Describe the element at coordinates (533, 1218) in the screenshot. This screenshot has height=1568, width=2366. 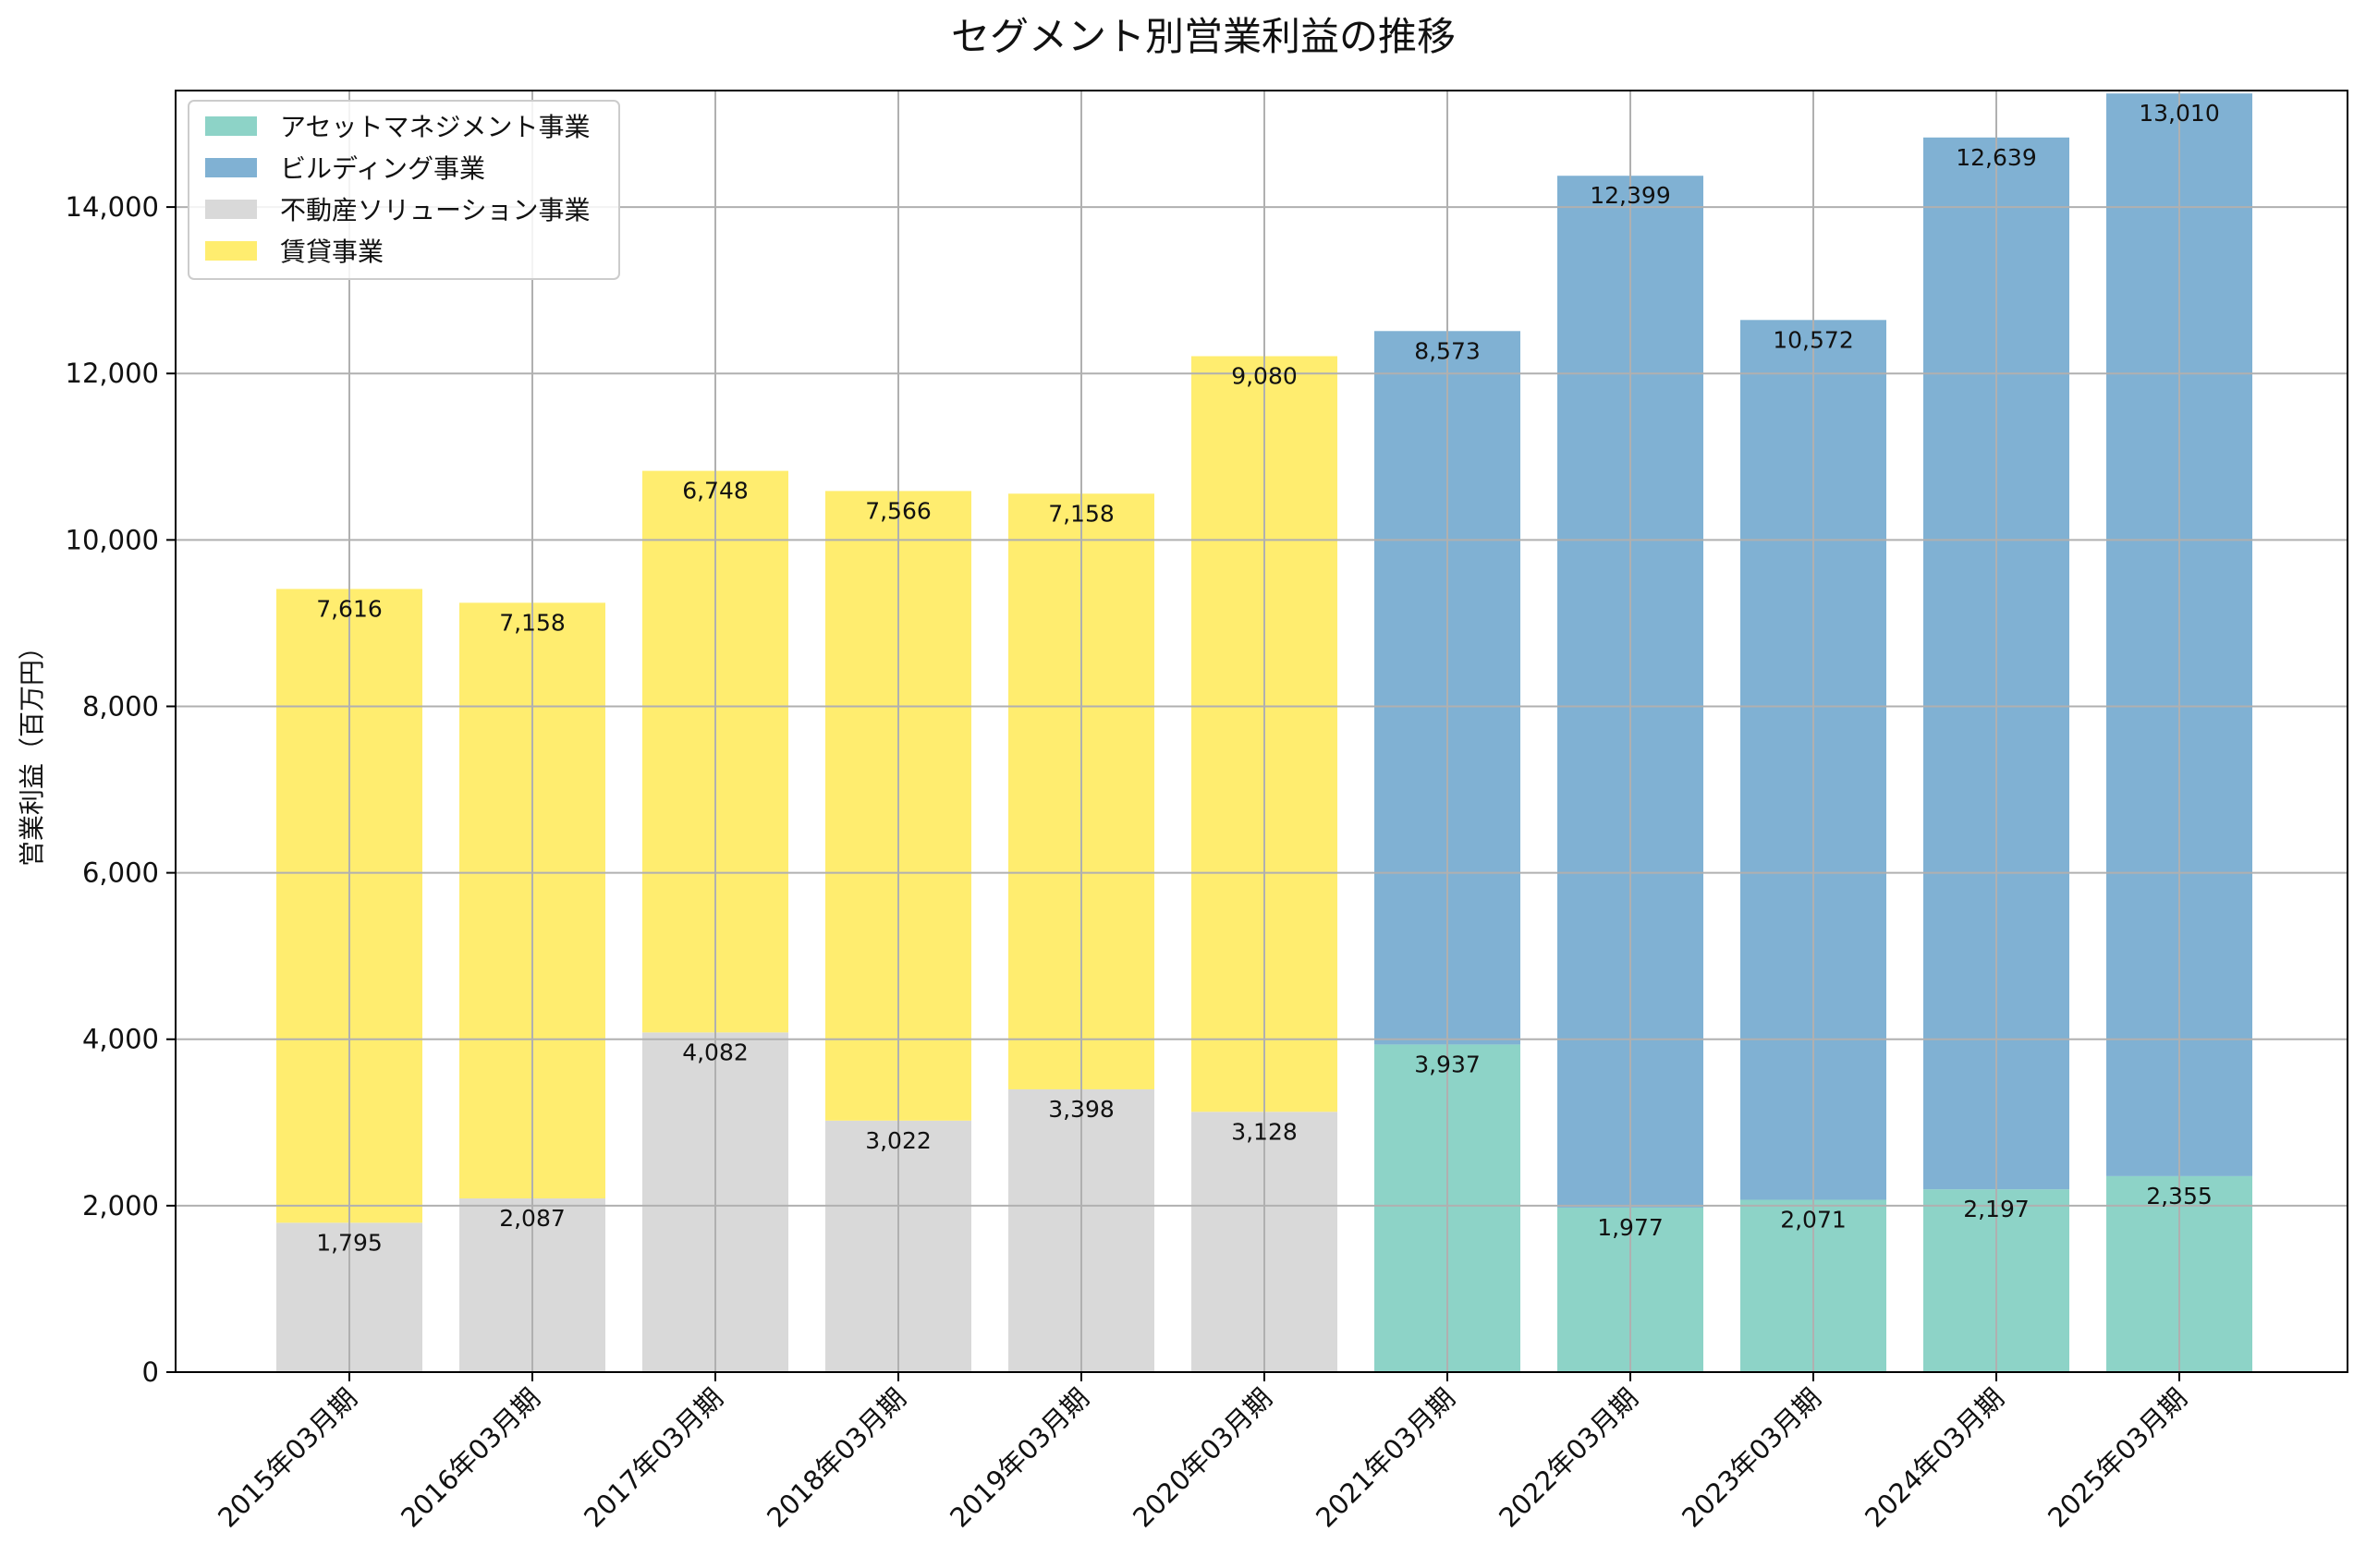
I see `bar-label-s2-1: 2,087` at that location.